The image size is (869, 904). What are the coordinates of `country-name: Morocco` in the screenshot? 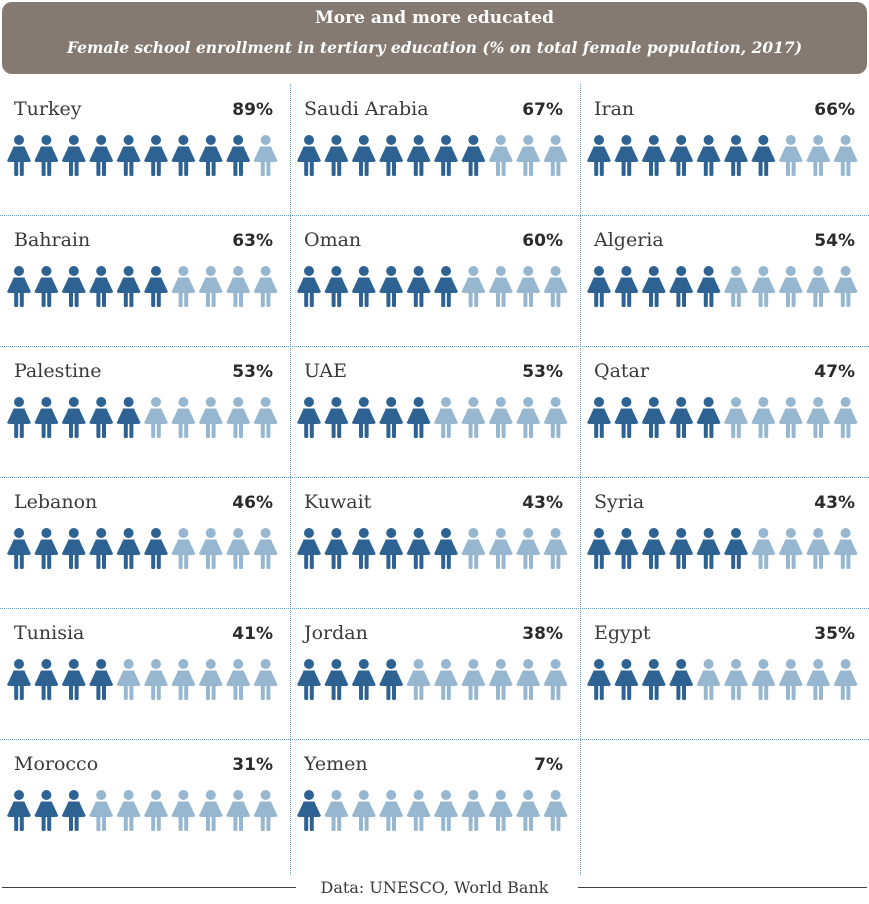 It's located at (56, 764).